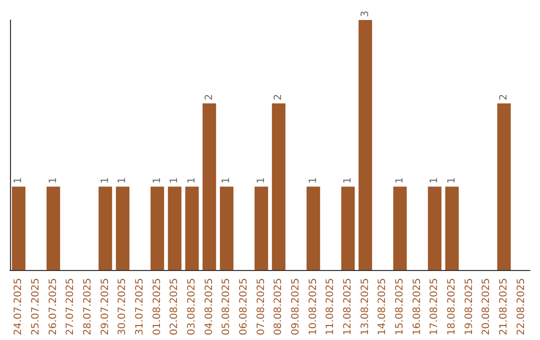 The image size is (540, 340). What do you see at coordinates (382, 307) in the screenshot?
I see `x-tick-label: 14.08.2025` at bounding box center [382, 307].